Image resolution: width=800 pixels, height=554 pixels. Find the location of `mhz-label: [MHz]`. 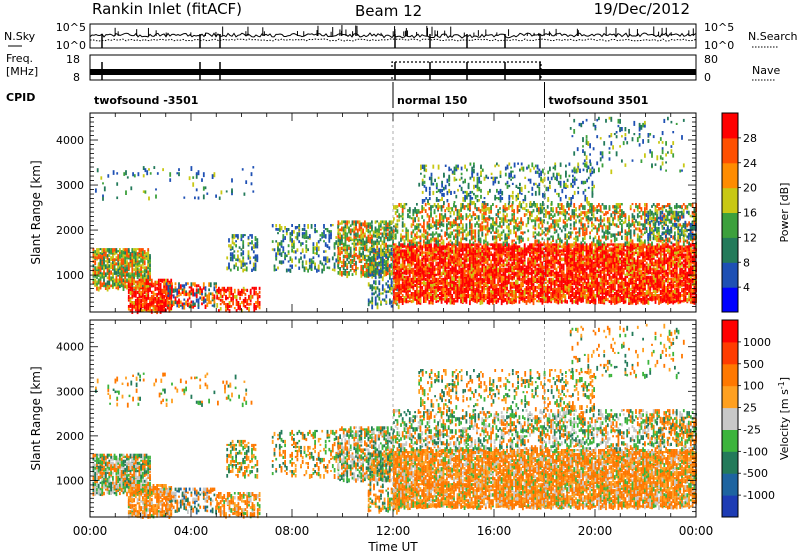

mhz-label: [MHz] is located at coordinates (22, 71).